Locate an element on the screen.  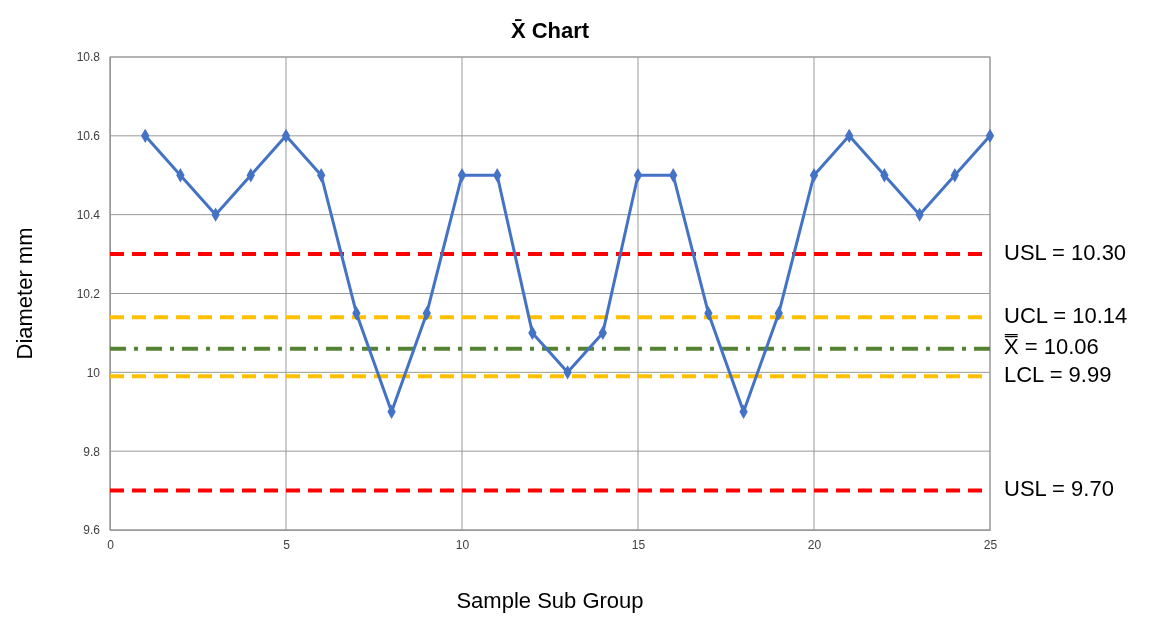
y-tick-label: 9.6 is located at coordinates (92, 530).